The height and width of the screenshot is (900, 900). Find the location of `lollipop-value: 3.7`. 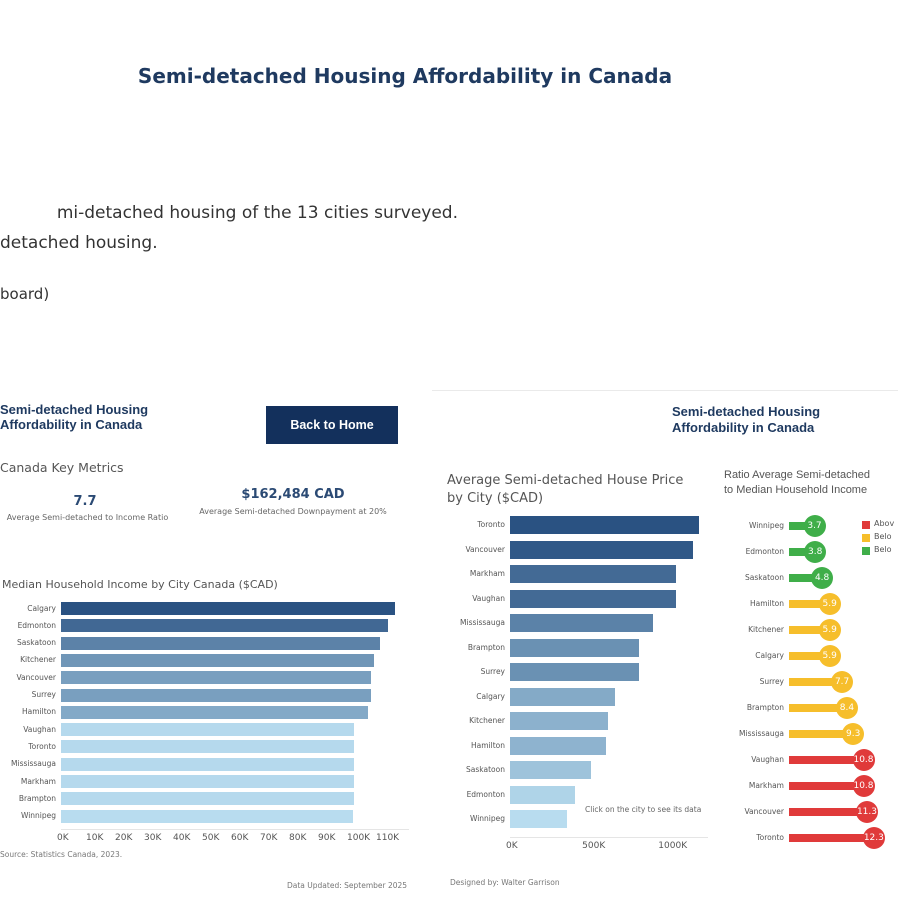

lollipop-value: 3.7 is located at coordinates (814, 526).